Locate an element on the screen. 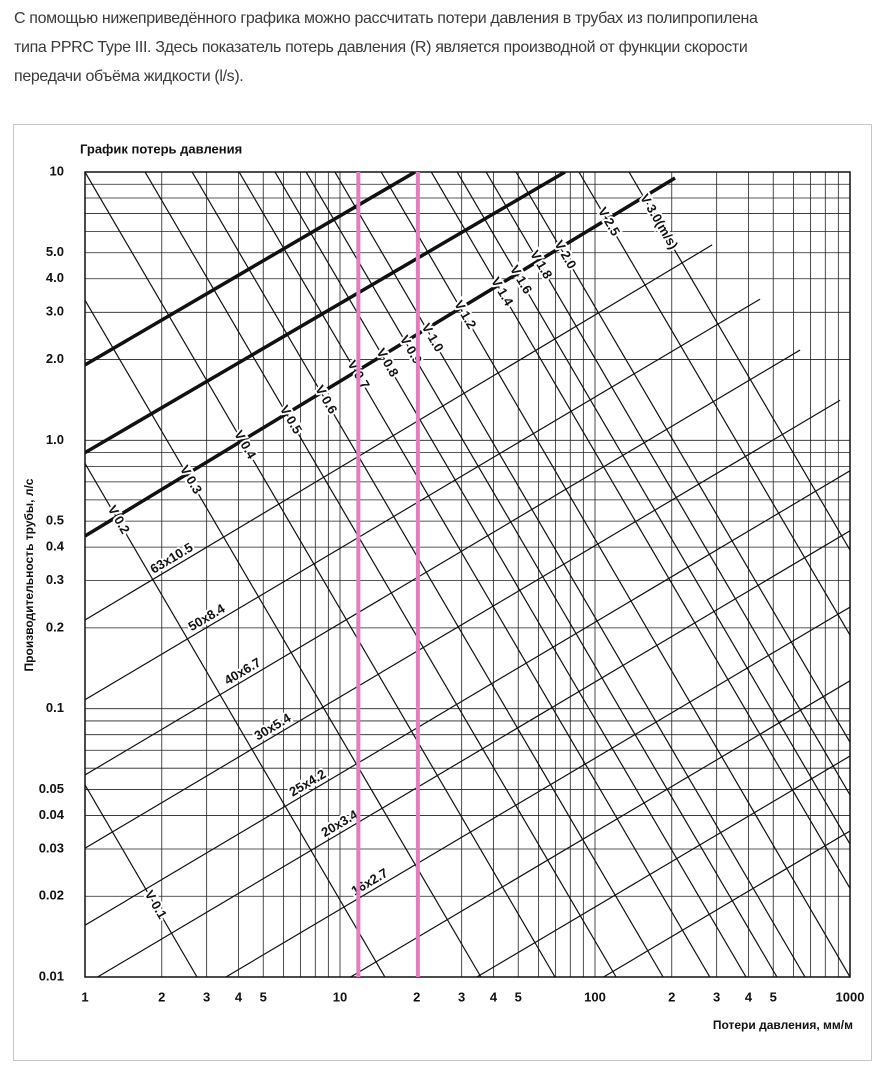 The height and width of the screenshot is (1068, 881). x-tick-label: 1000 is located at coordinates (850, 996).